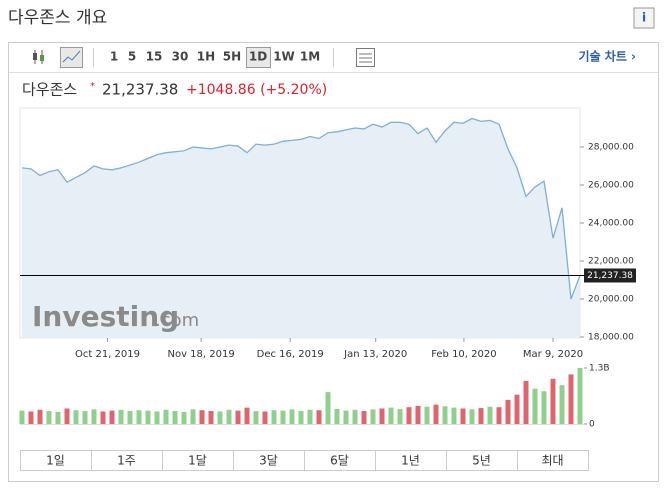 The height and width of the screenshot is (490, 671). I want to click on x-tick-label: Mar 9, 2020, so click(553, 354).